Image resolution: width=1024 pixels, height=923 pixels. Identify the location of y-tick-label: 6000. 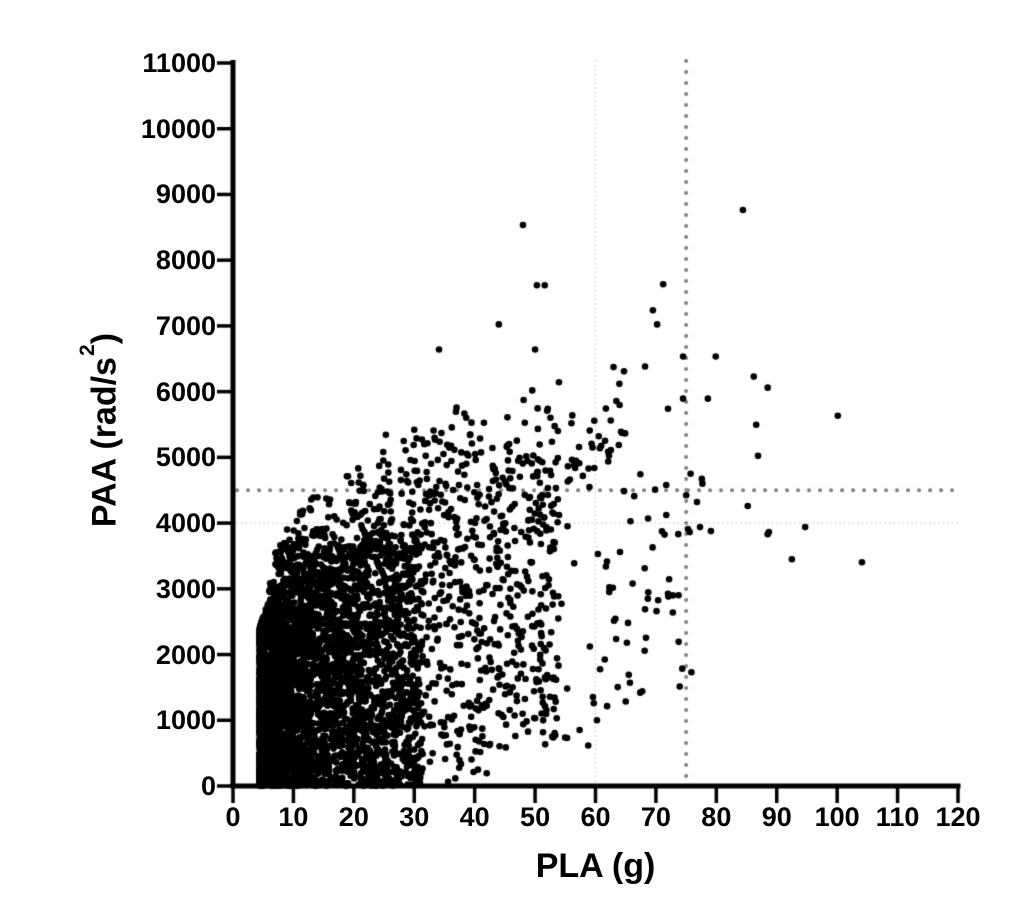
(185, 391).